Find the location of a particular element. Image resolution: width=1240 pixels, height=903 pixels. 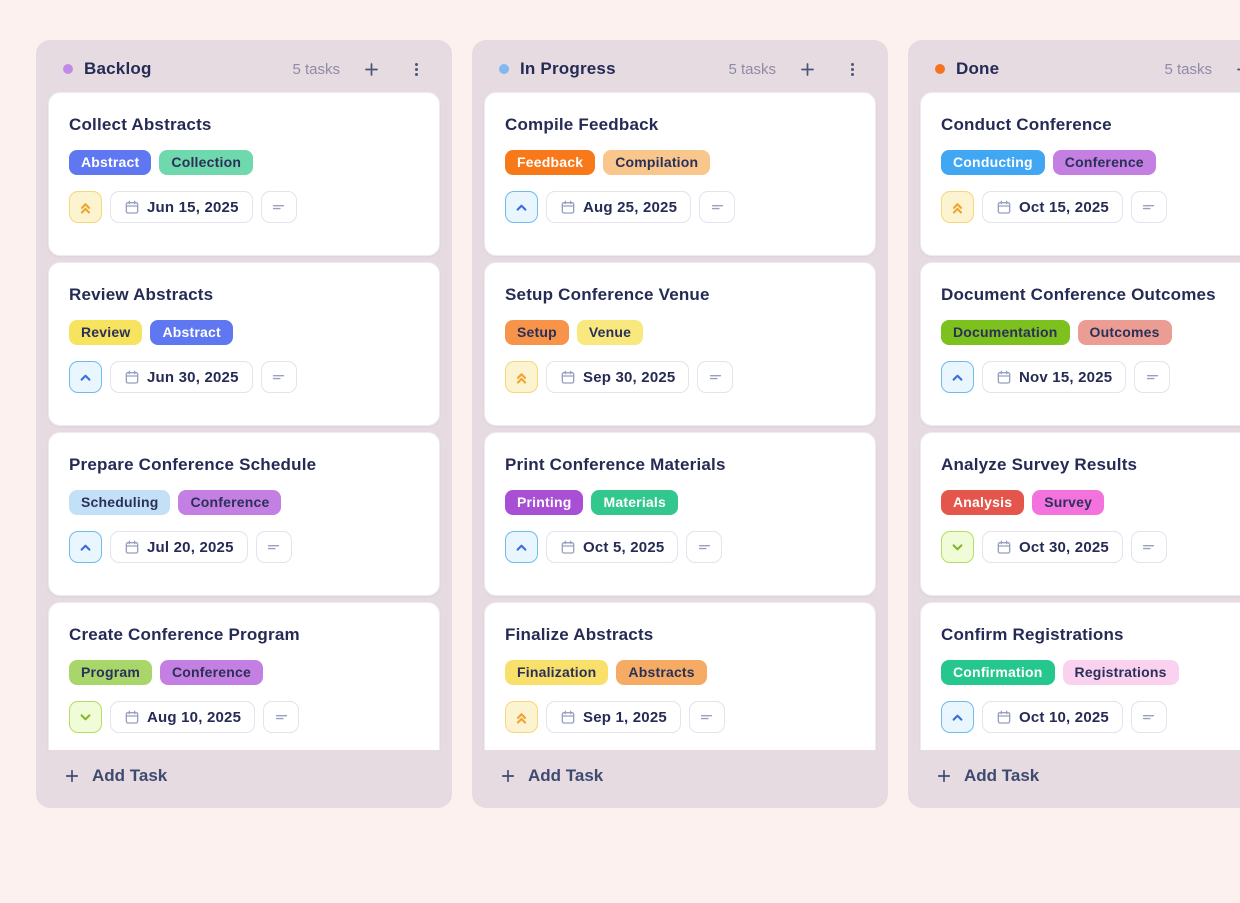

due-date: Oct 30, 2025 is located at coordinates (1064, 547).